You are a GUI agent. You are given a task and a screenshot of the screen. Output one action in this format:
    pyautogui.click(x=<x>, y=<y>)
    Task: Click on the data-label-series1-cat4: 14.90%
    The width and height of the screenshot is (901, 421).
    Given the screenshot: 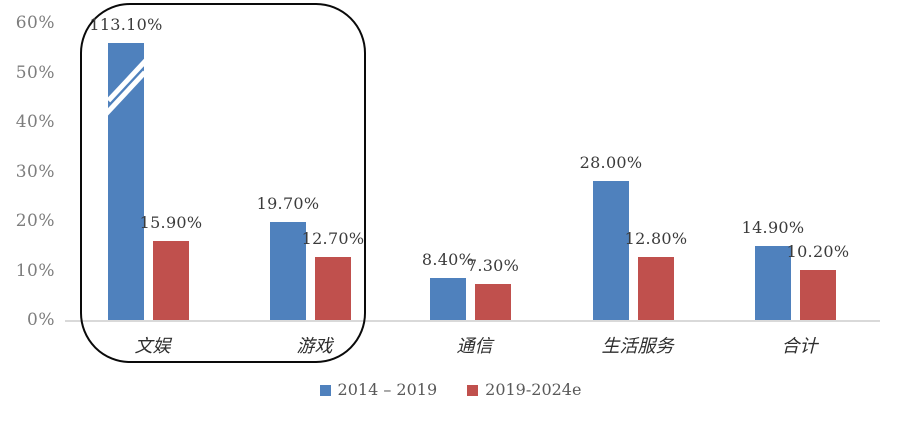 What is the action you would take?
    pyautogui.click(x=773, y=228)
    